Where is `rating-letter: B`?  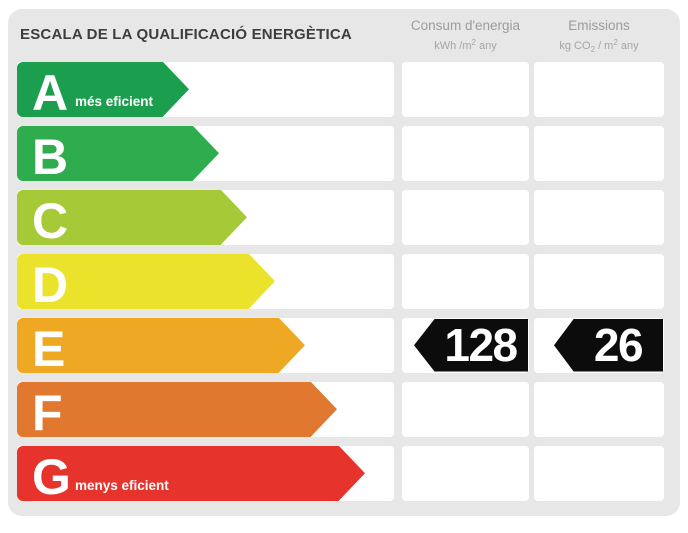 rating-letter: B is located at coordinates (50, 156).